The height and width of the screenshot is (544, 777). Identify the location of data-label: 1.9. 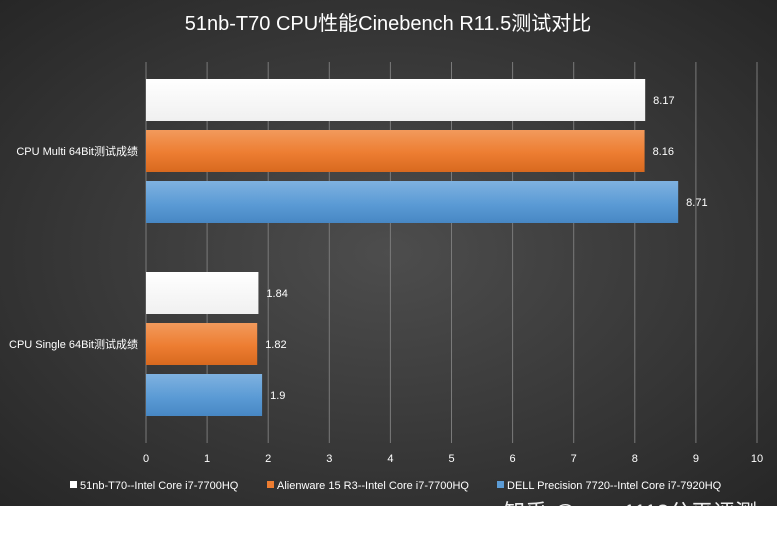
(277, 396).